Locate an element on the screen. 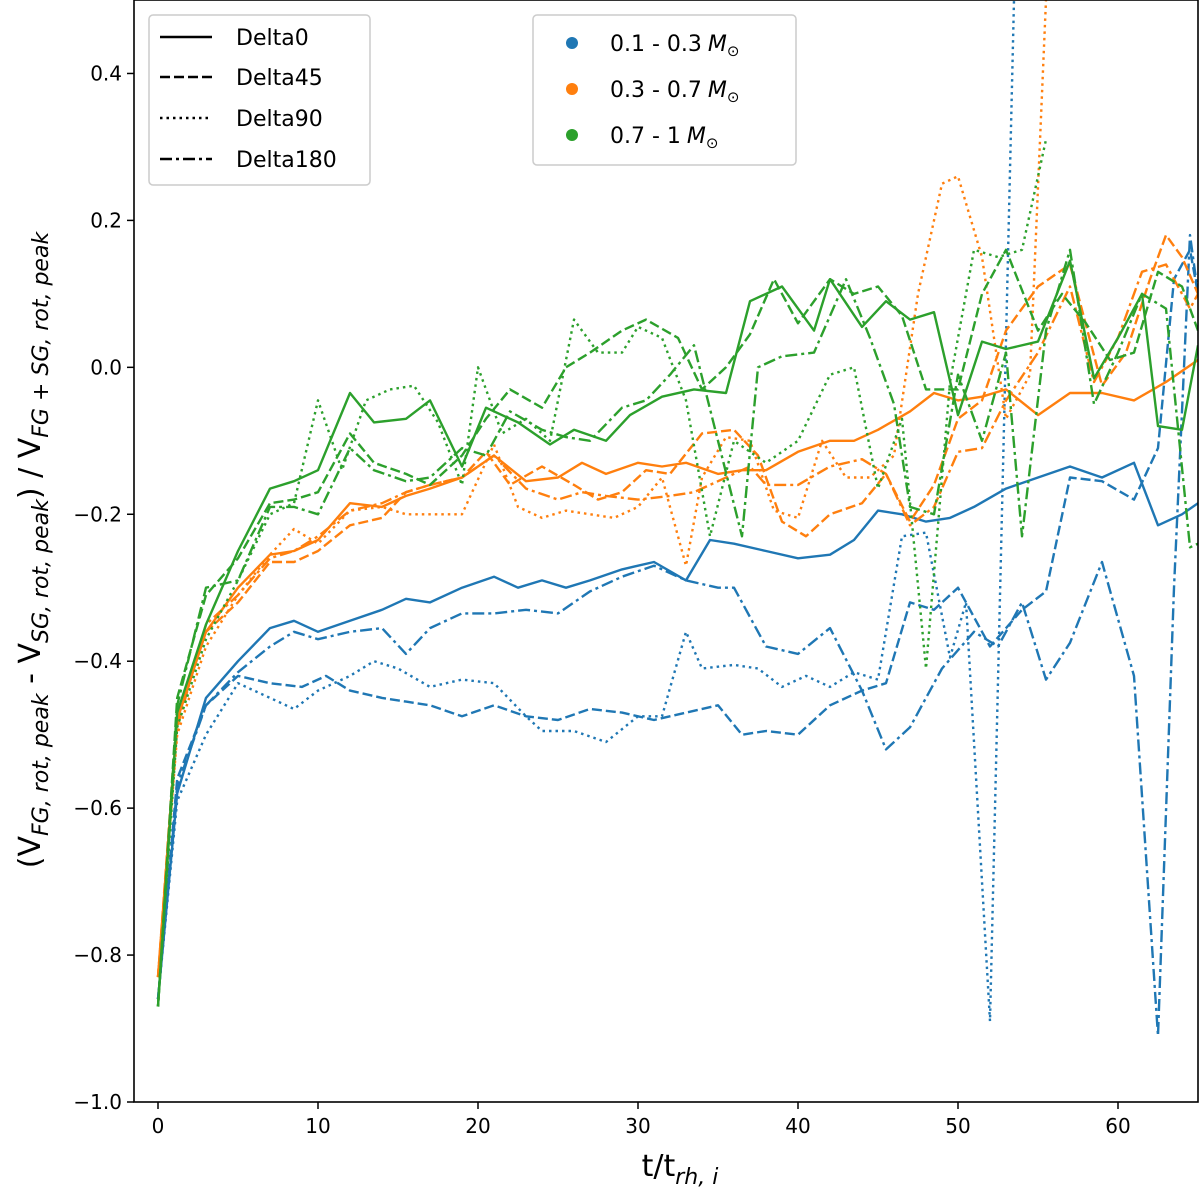 The image size is (1200, 1192). legend-mass-orange-range: 0.3 - 0.7 is located at coordinates (656, 90).